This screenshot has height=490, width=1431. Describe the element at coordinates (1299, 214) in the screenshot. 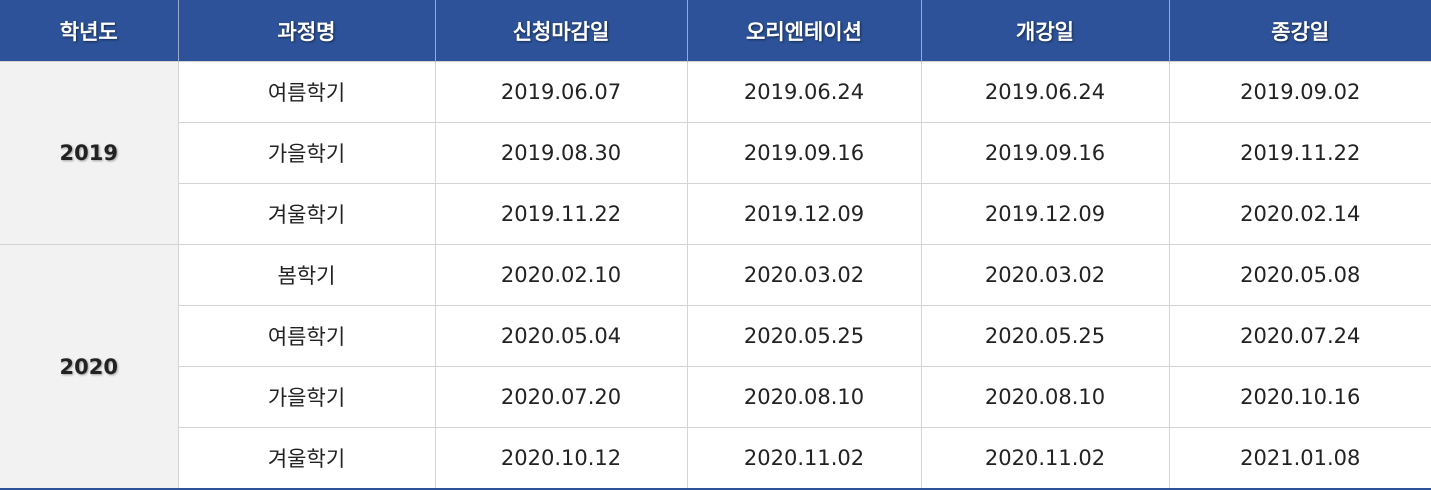

I see `end-date: 2020.02.14` at that location.